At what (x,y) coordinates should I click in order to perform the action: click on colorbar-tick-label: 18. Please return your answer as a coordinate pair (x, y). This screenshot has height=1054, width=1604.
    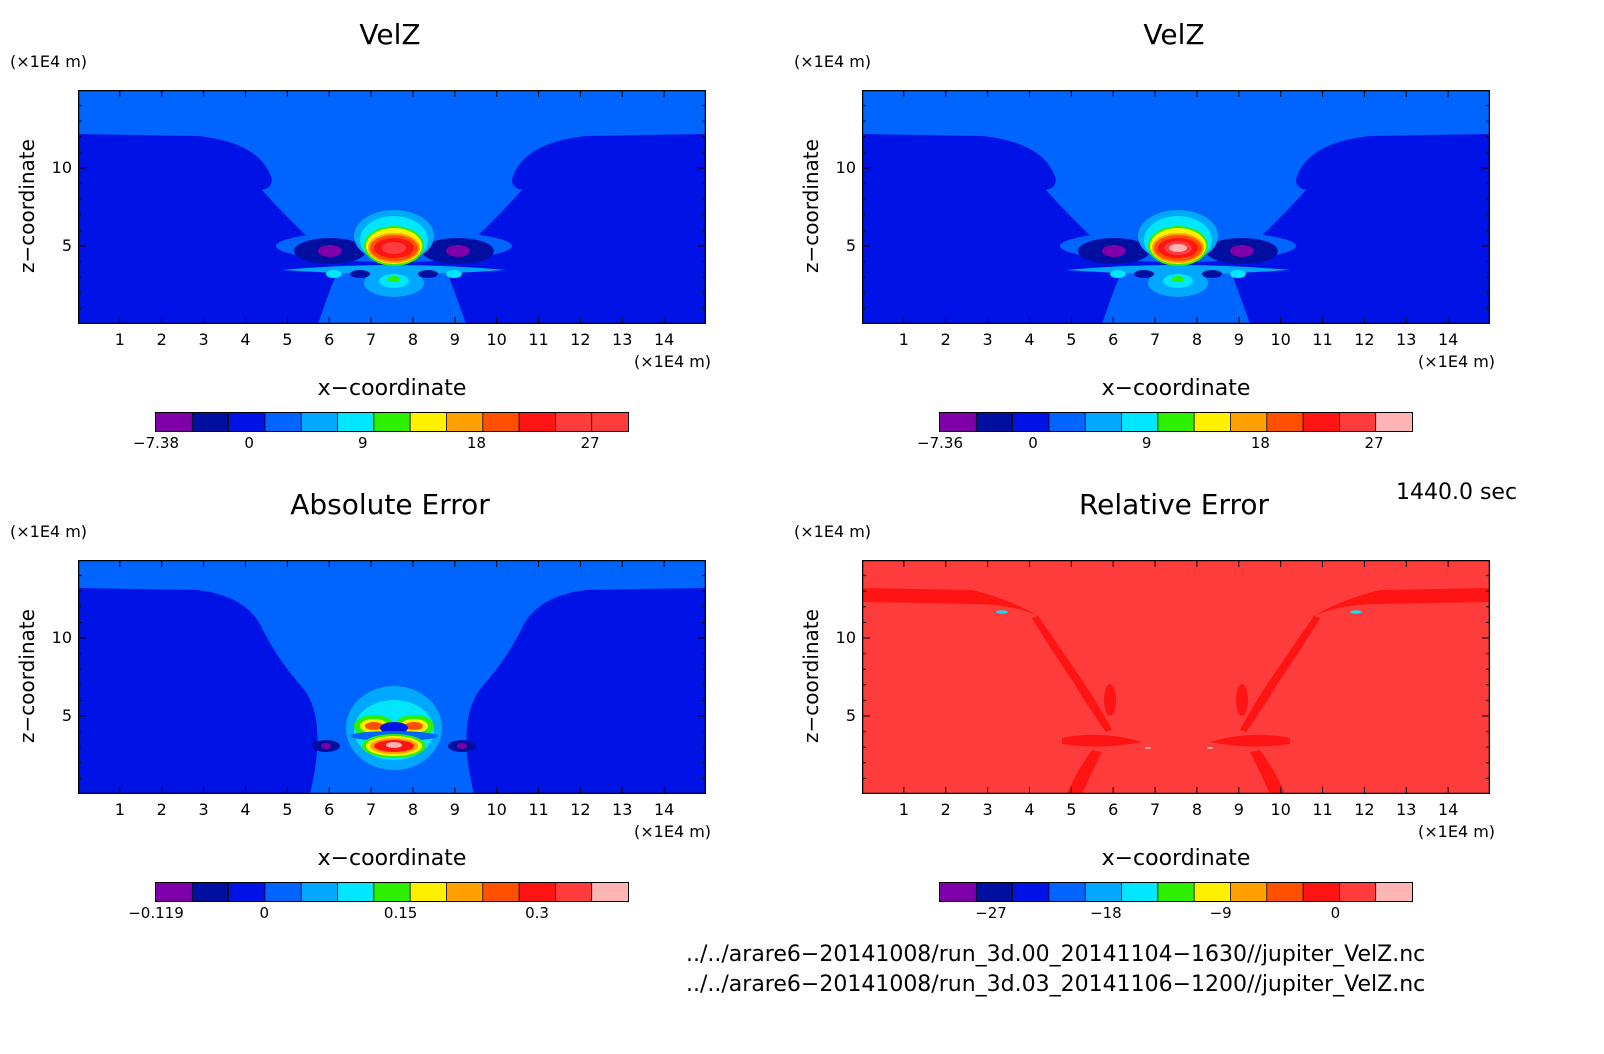
    Looking at the image, I should click on (1260, 443).